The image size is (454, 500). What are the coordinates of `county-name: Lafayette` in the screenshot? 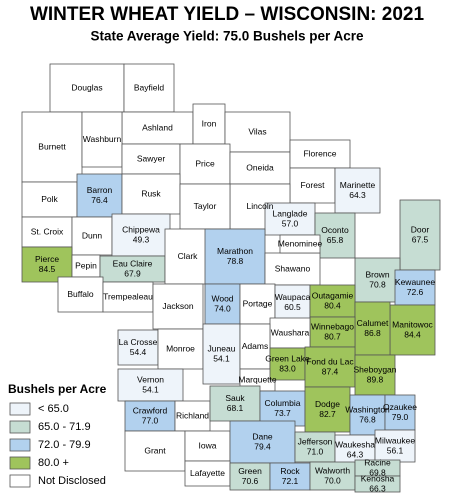 It's located at (207, 473).